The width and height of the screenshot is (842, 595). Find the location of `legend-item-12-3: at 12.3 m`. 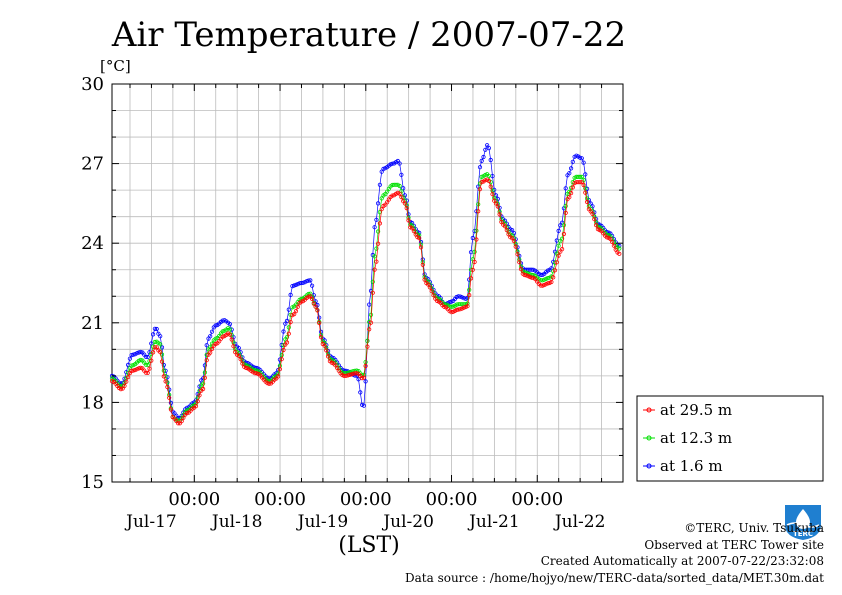

legend-item-12-3: at 12.3 m is located at coordinates (687, 438).